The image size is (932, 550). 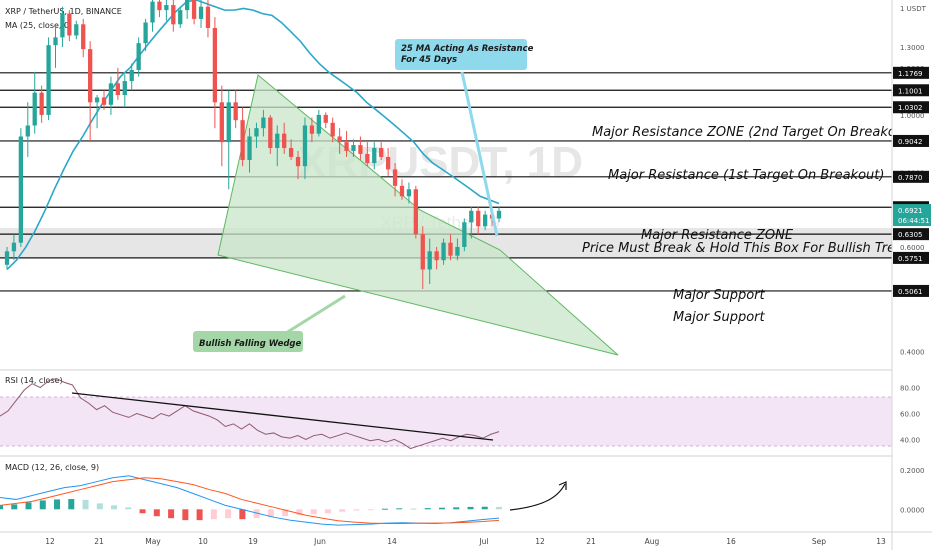 I want to click on rsi-trendline, so click(x=282, y=416).